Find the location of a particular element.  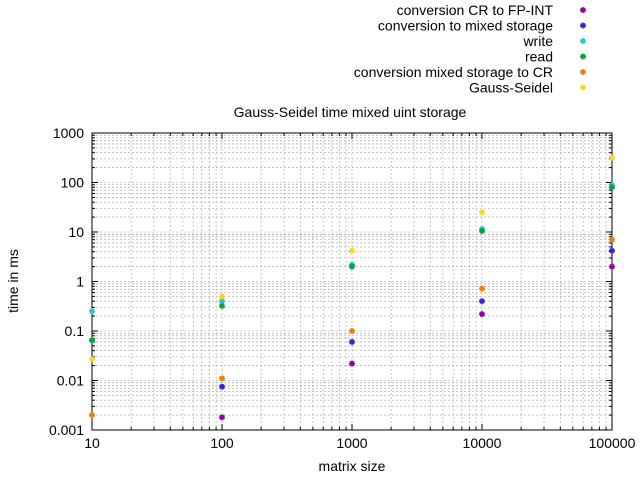

y-tick-label: 0.1 is located at coordinates (75, 331).